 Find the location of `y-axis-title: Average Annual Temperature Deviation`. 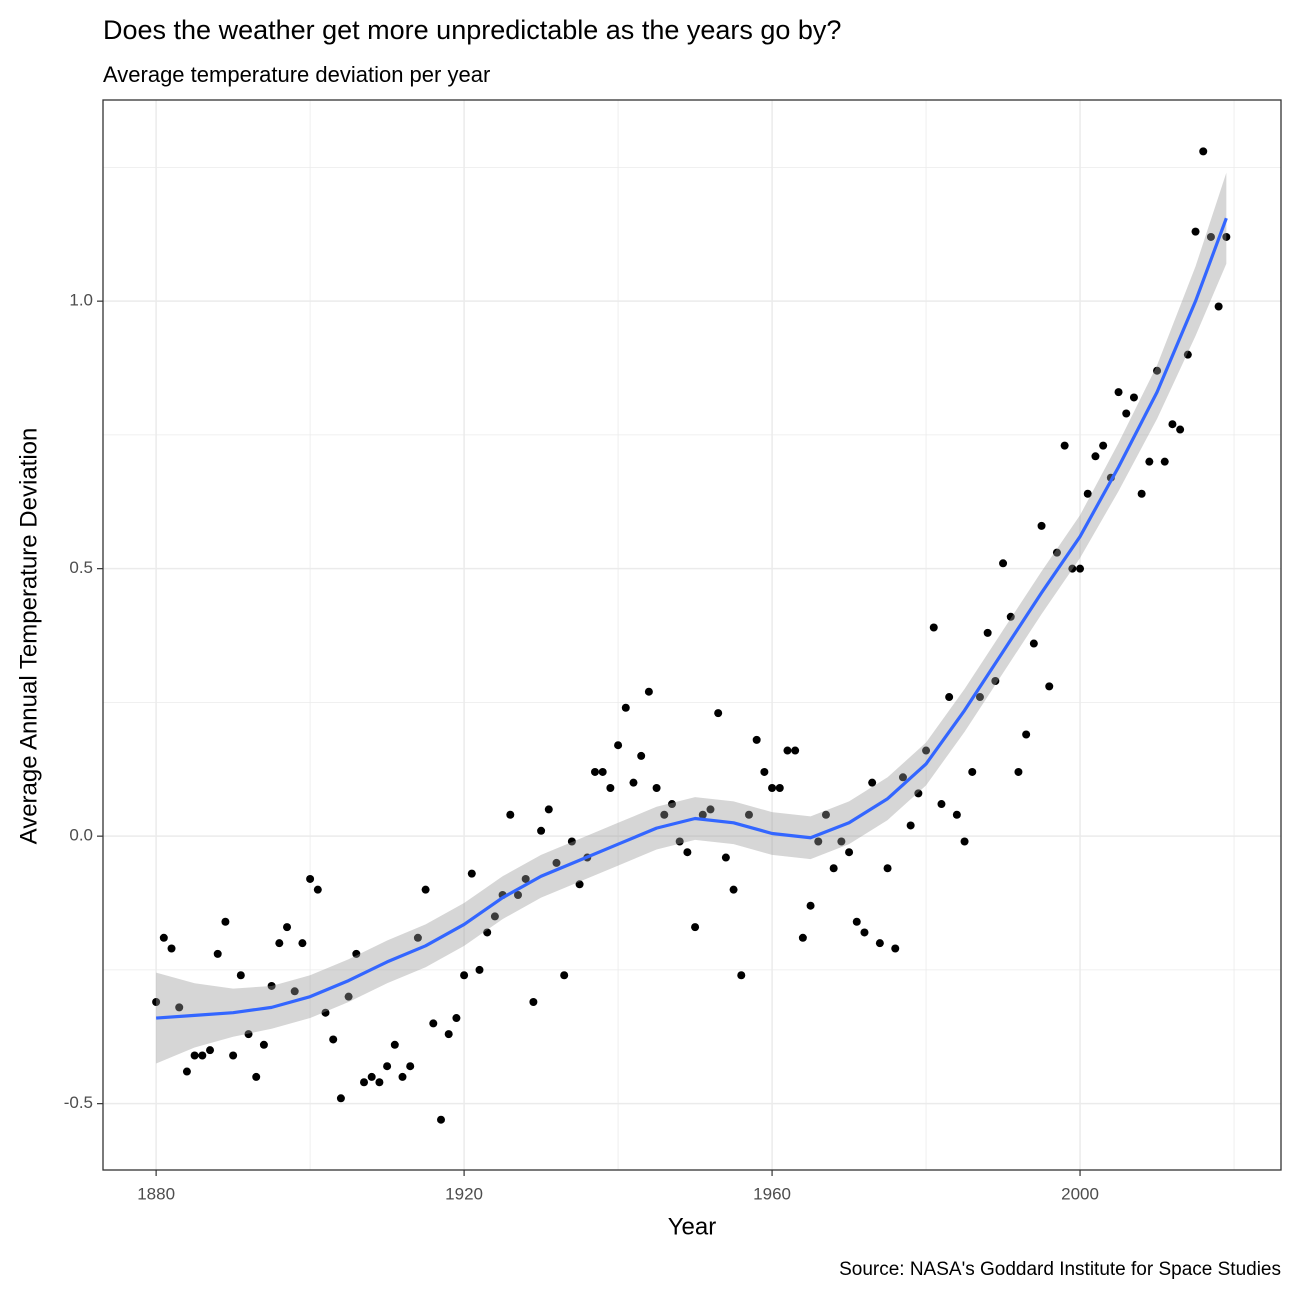

y-axis-title: Average Annual Temperature Deviation is located at coordinates (28, 636).